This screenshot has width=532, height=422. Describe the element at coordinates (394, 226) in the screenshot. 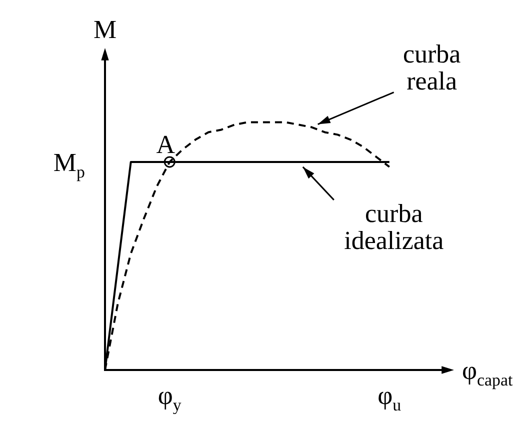

I see `annotation: curba idealizata` at that location.